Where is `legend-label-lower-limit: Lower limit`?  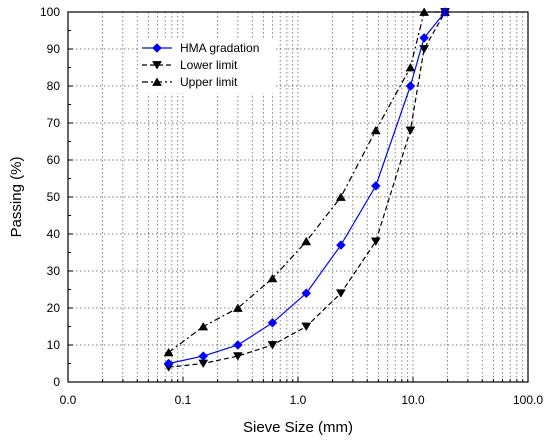
legend-label-lower-limit: Lower limit is located at coordinates (209, 65).